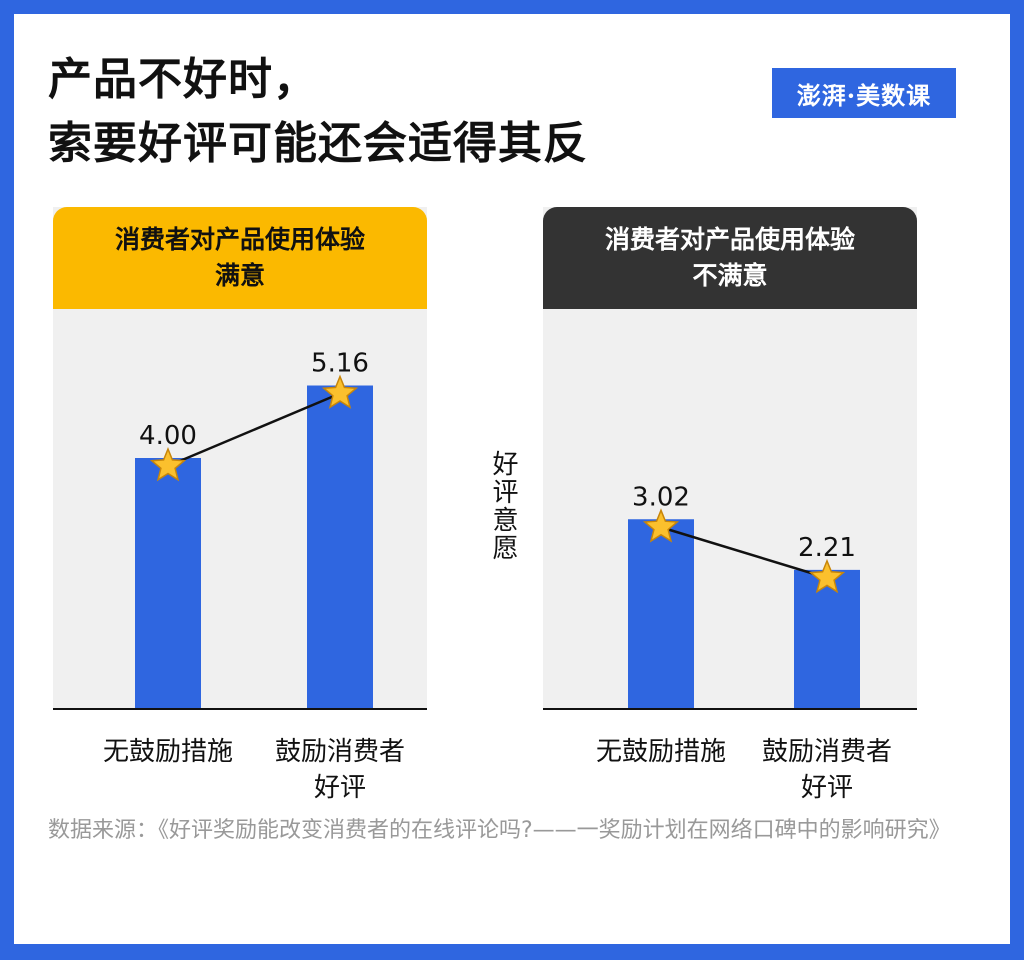 The width and height of the screenshot is (1024, 960). What do you see at coordinates (340, 364) in the screenshot?
I see `data-label: 5.16` at bounding box center [340, 364].